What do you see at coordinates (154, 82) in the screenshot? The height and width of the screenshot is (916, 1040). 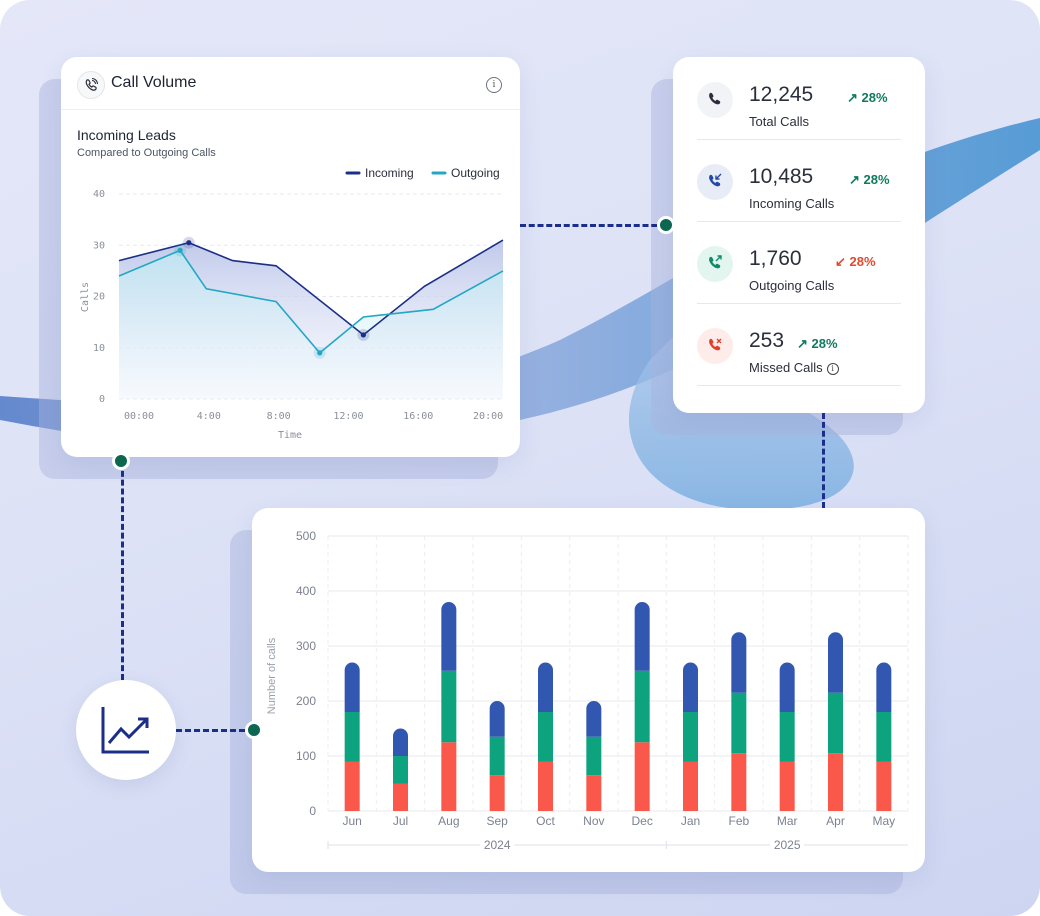 I see `card-title: Call Volume` at bounding box center [154, 82].